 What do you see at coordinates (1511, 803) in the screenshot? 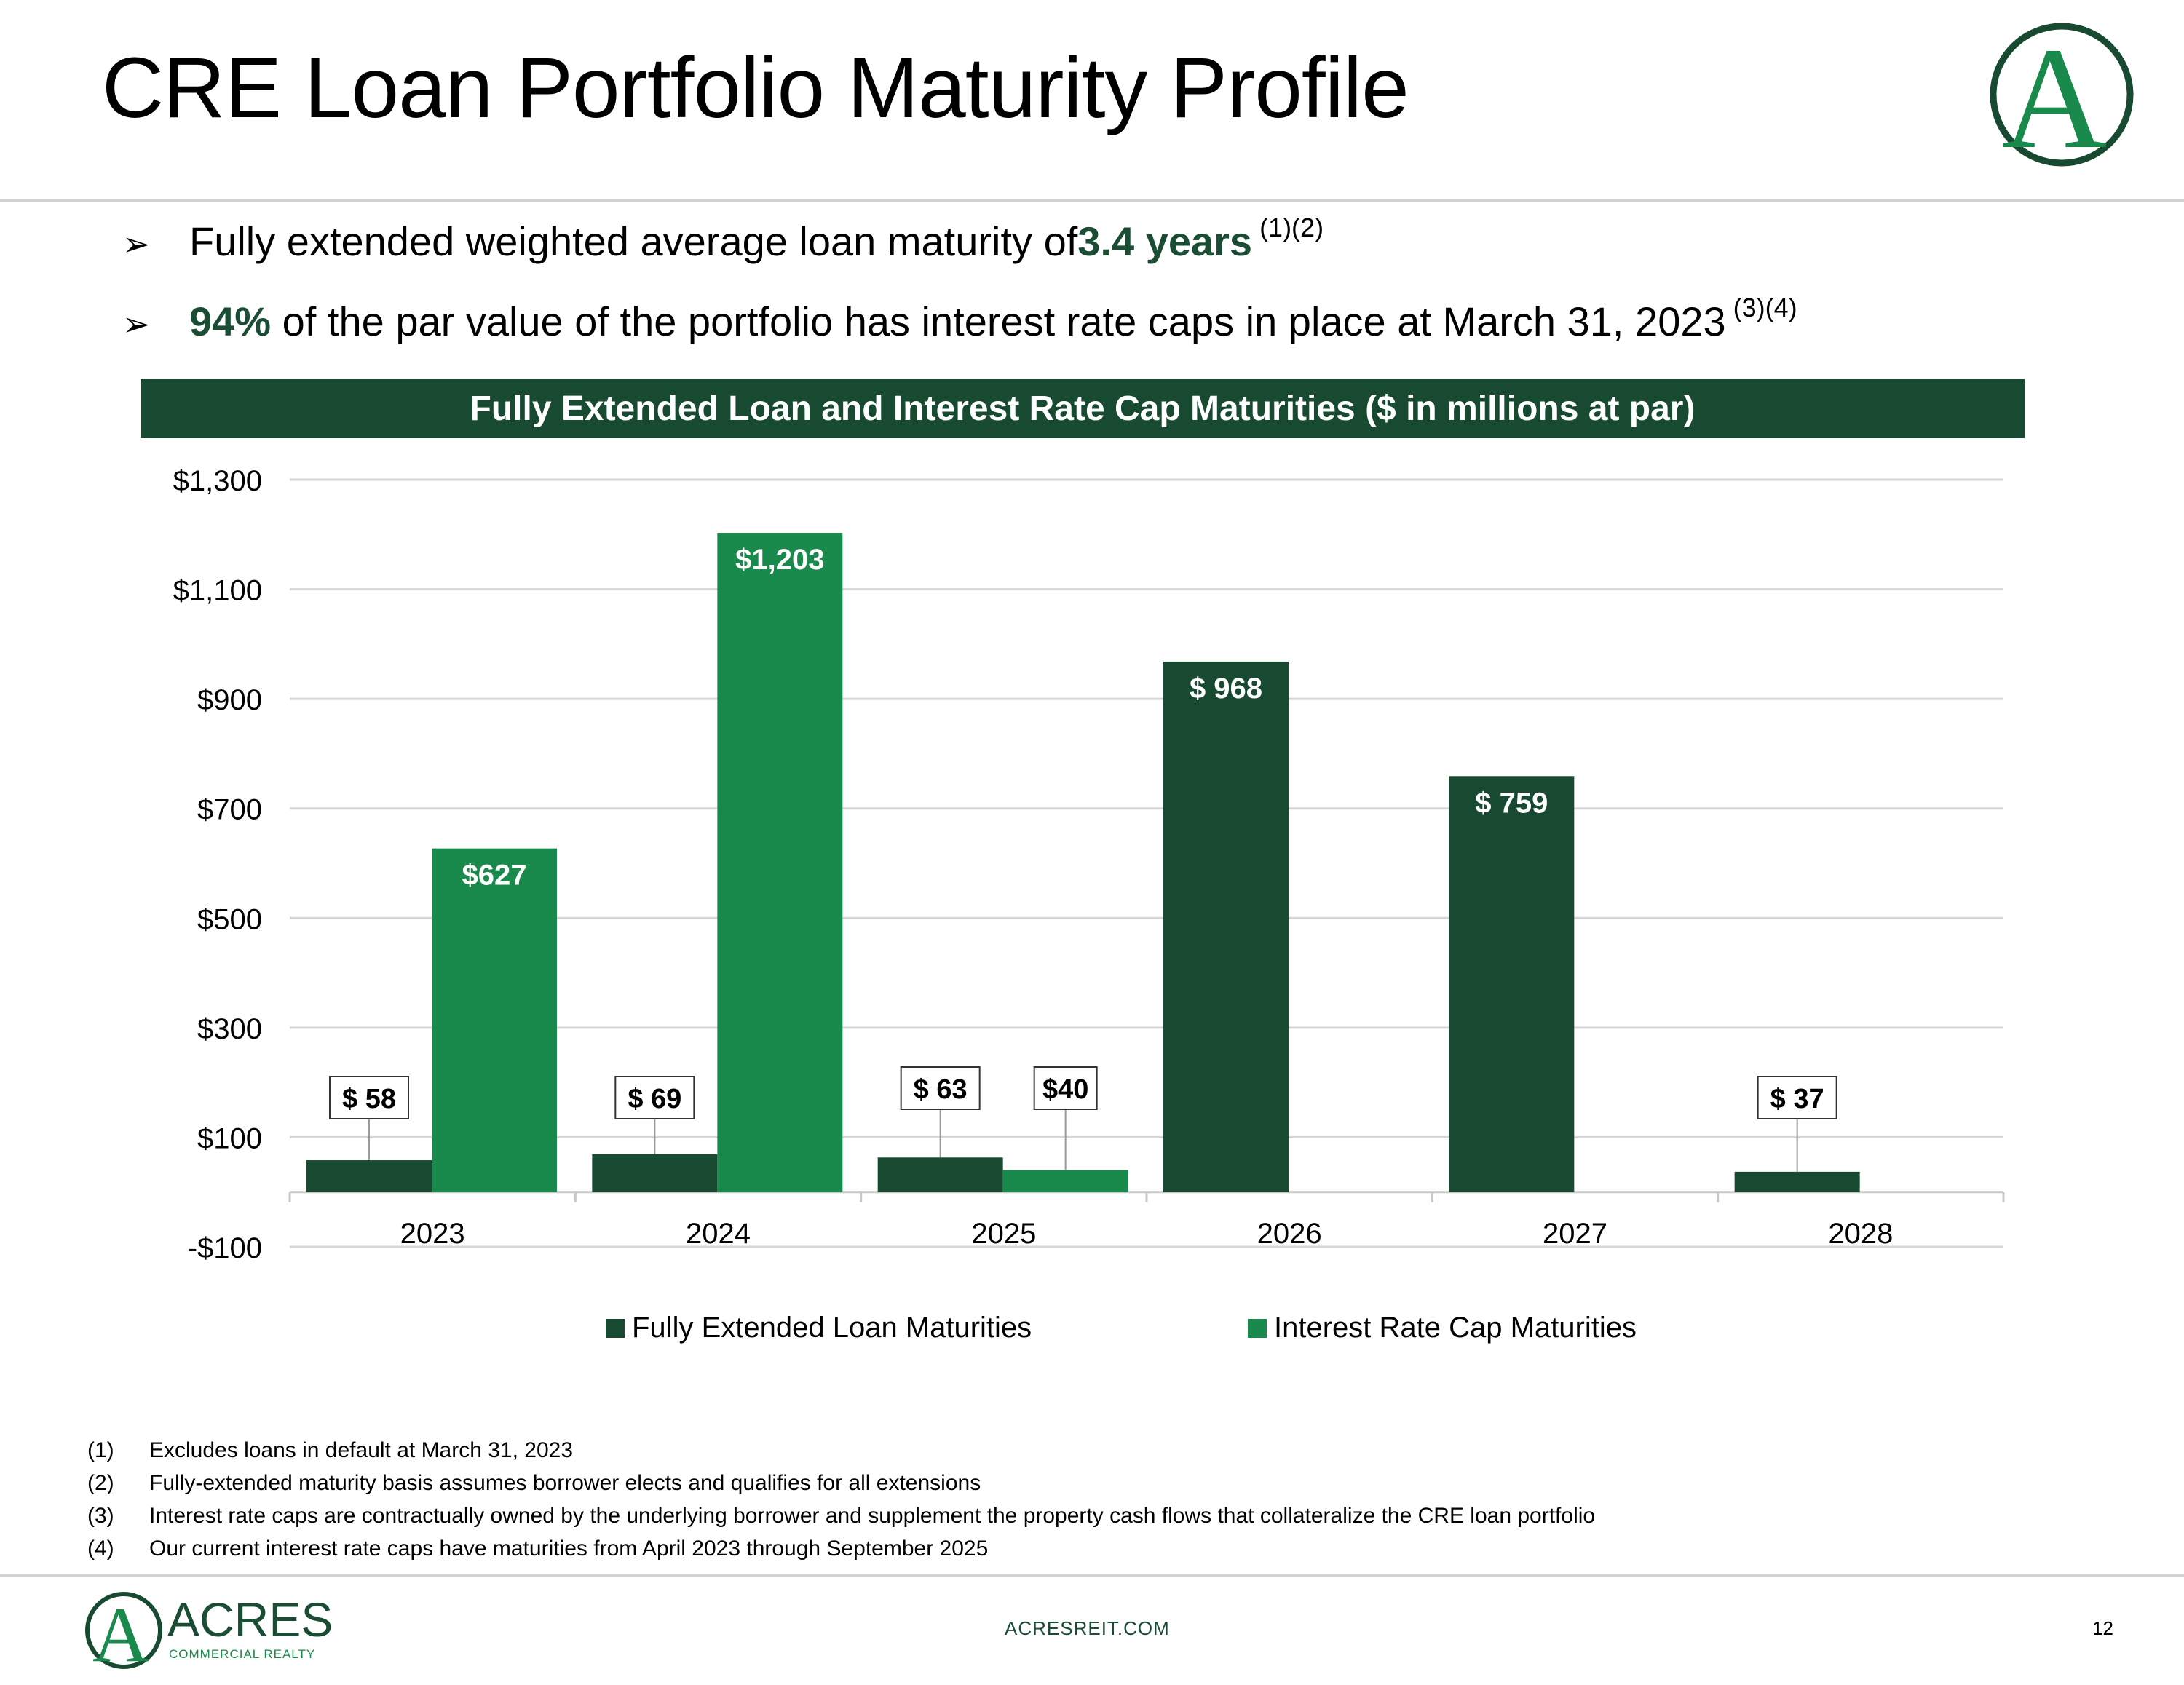
I see `data-label: $ 759` at bounding box center [1511, 803].